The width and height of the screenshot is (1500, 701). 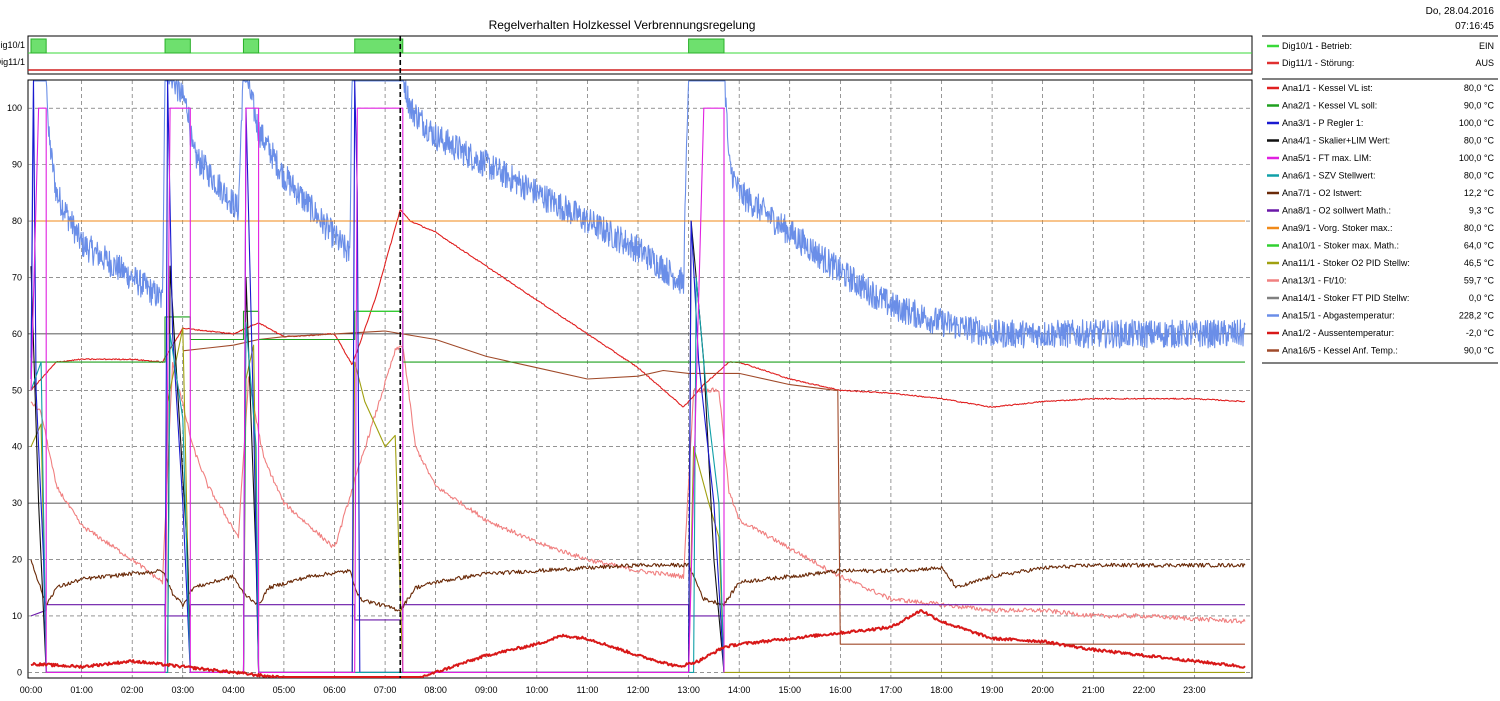 I want to click on x-tick-label: 02:00, so click(x=132, y=690).